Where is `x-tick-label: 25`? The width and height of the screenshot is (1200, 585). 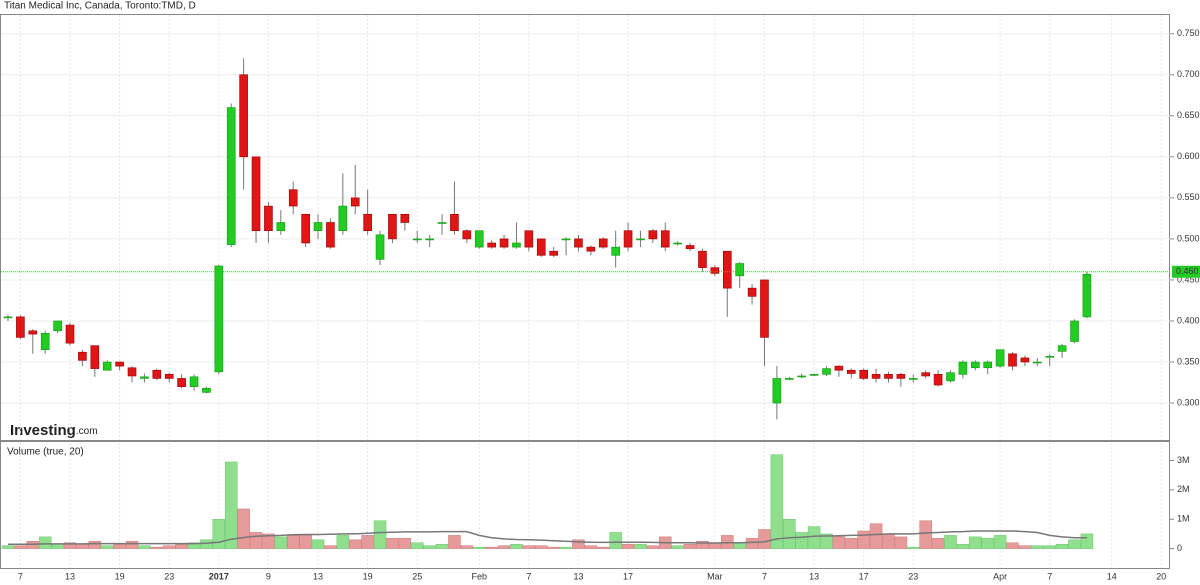 x-tick-label: 25 is located at coordinates (417, 576).